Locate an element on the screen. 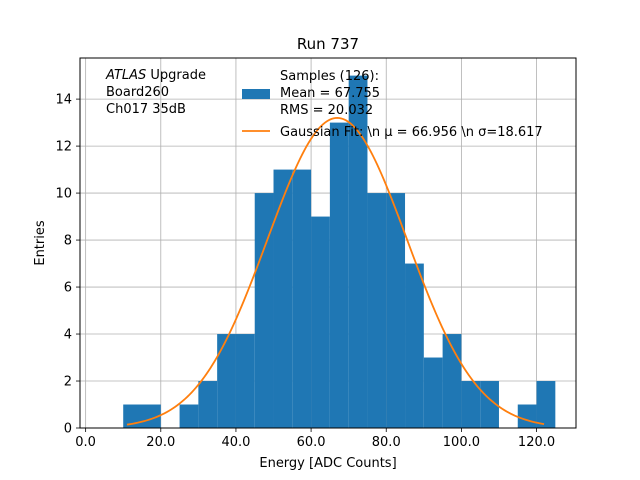  y-tick-label: 0 is located at coordinates (68, 429).